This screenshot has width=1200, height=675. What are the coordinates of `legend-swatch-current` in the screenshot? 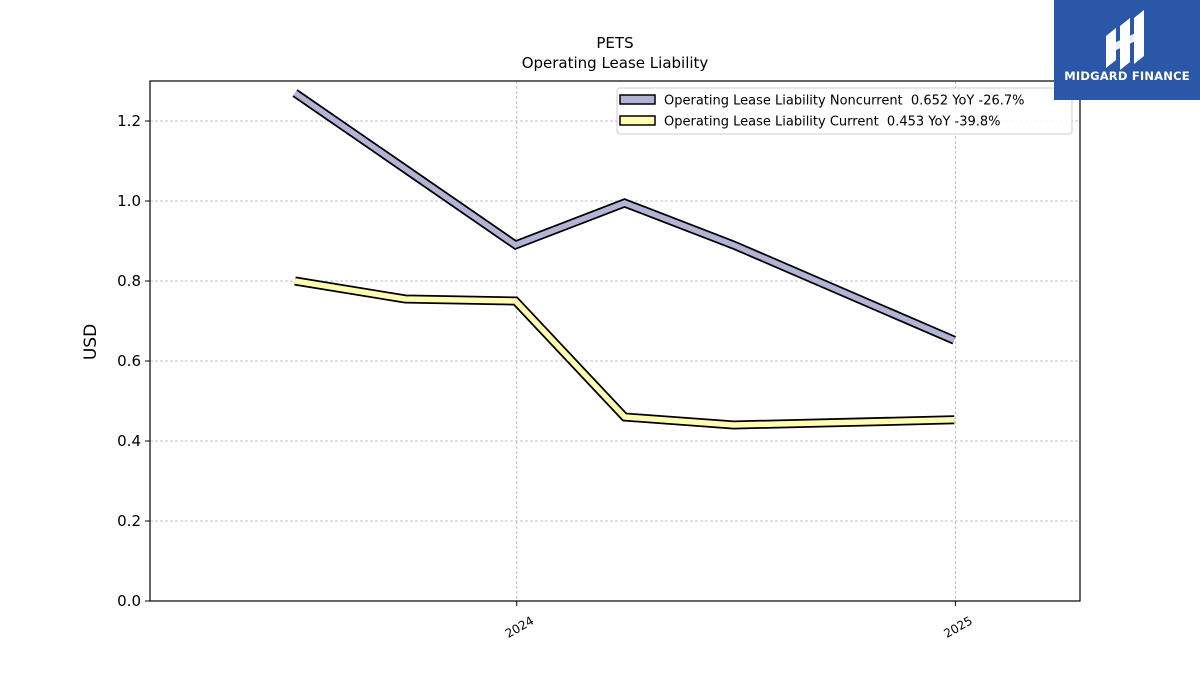 It's located at (637, 120).